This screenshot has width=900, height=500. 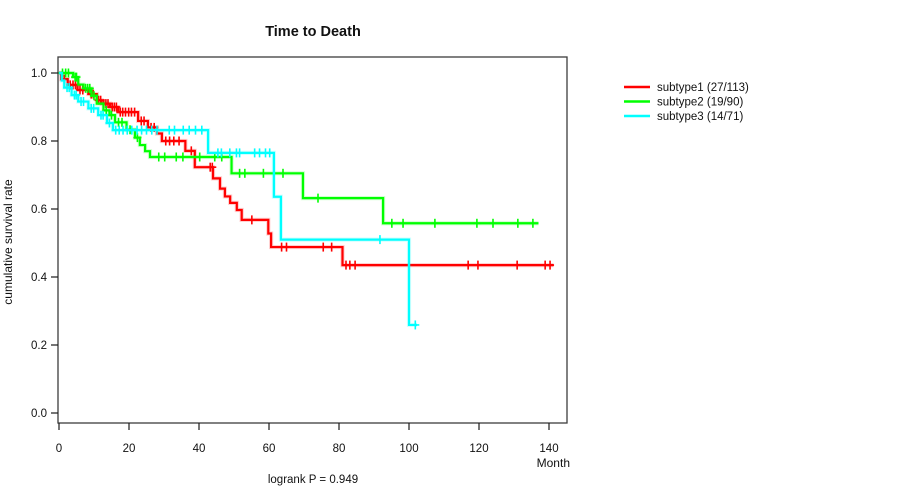 I want to click on chart-title: Time to Death, so click(x=313, y=32).